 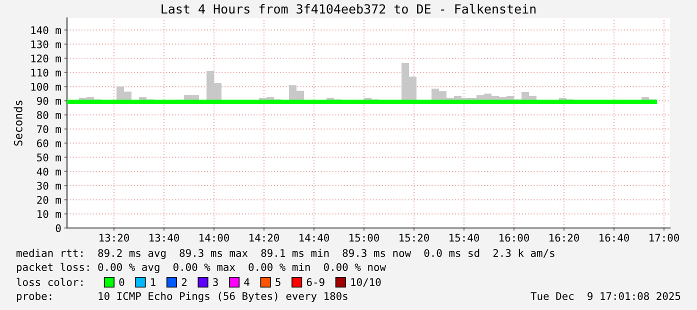 What do you see at coordinates (665, 238) in the screenshot?
I see `x-tick-label: 17:00` at bounding box center [665, 238].